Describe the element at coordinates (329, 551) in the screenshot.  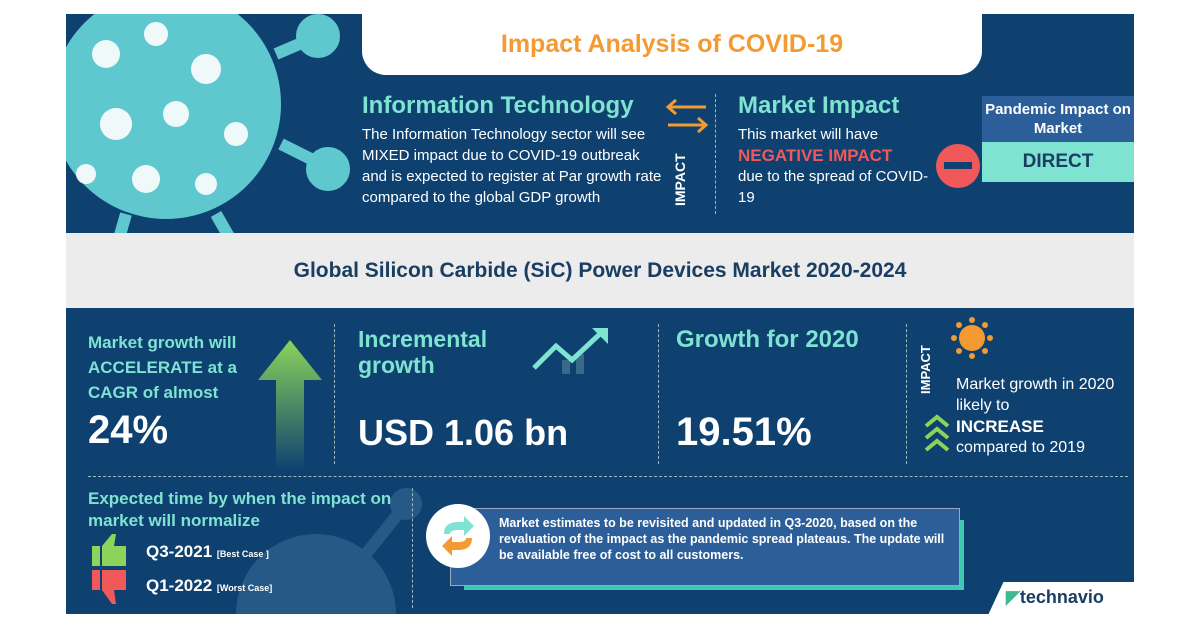
I see `virus-shadow` at that location.